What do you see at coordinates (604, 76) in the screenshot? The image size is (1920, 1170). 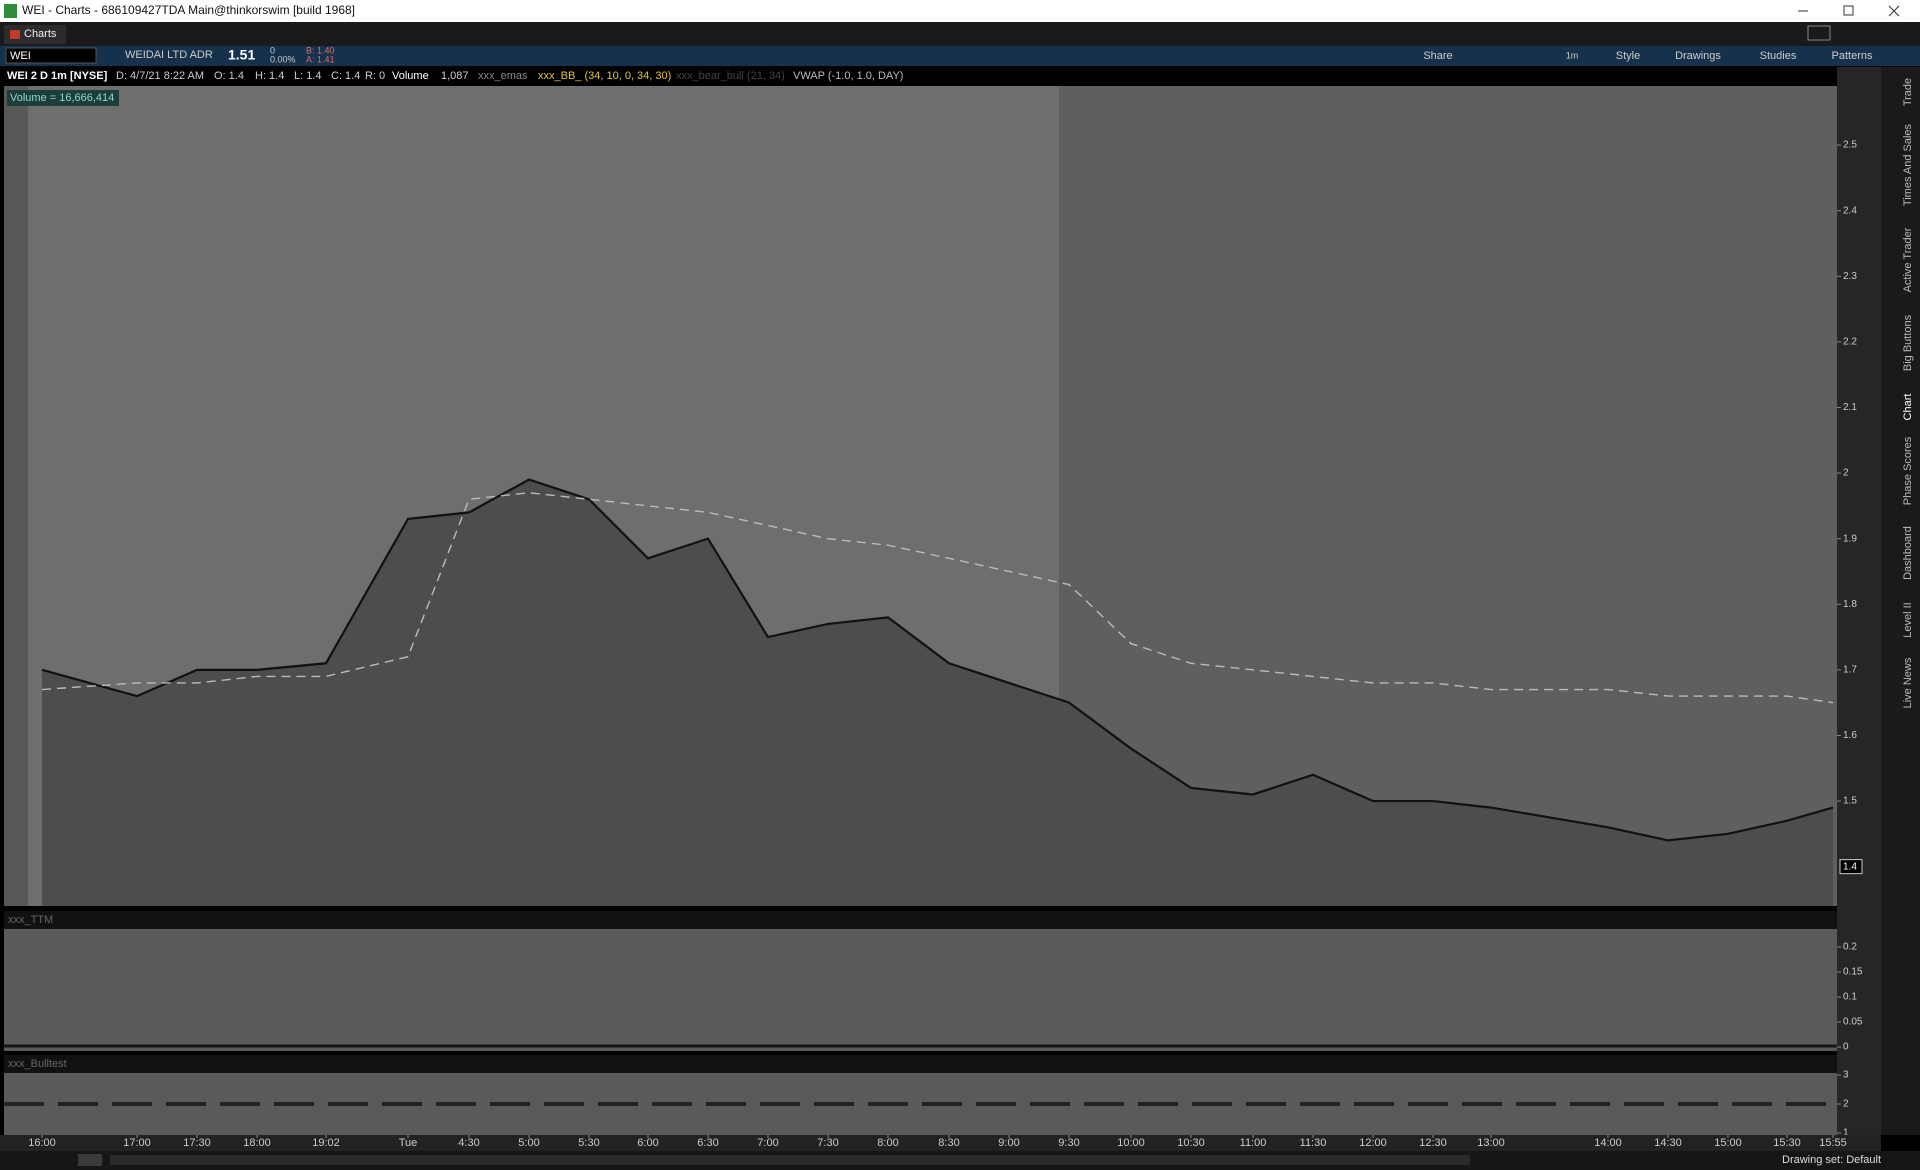 I see `header-item: xxx_BB_ (34, 10, 0, 34, 30)` at bounding box center [604, 76].